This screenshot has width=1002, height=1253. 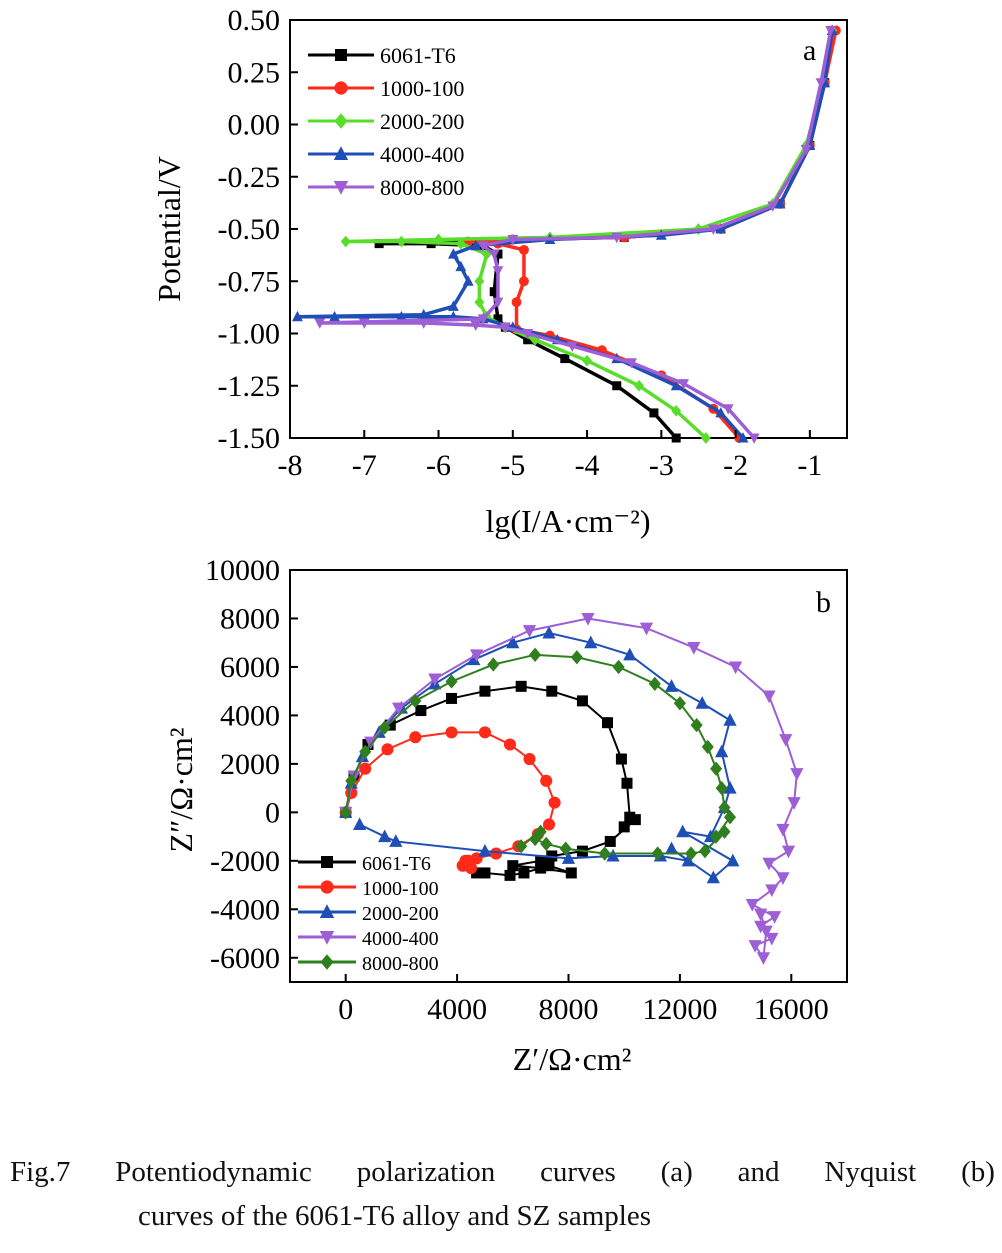 What do you see at coordinates (245, 909) in the screenshot?
I see `y-tick-label: -4000` at bounding box center [245, 909].